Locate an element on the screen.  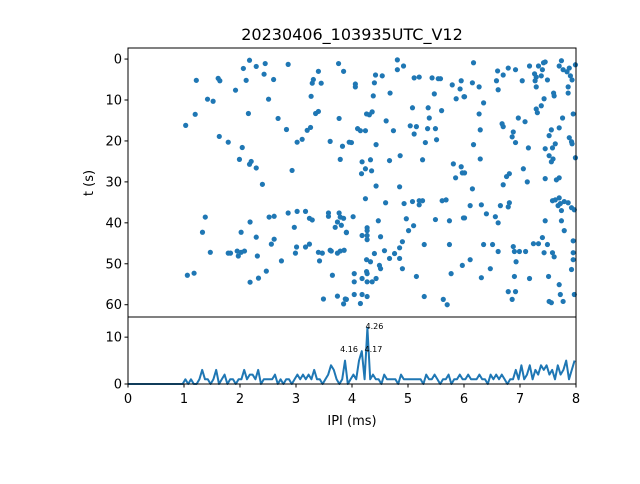
y-tick-label: 10 is located at coordinates (113, 338).